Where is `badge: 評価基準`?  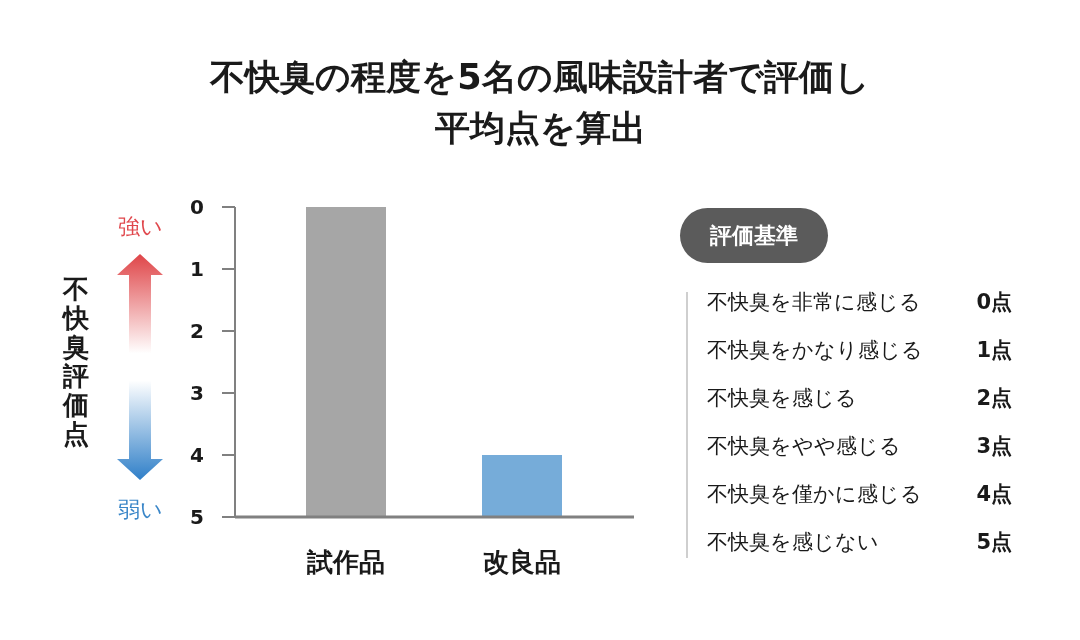
badge: 評価基準 is located at coordinates (754, 235).